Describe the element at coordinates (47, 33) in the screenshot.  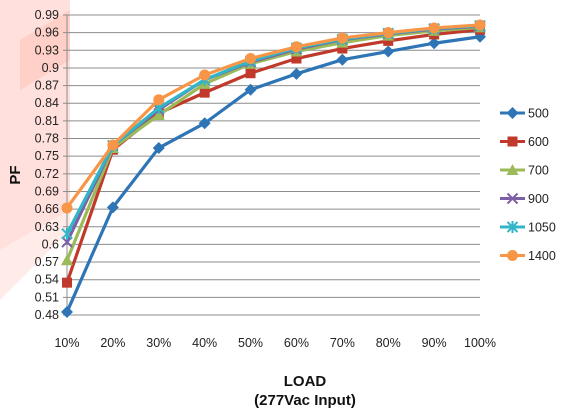
I see `y-tick-label: 0.96` at that location.